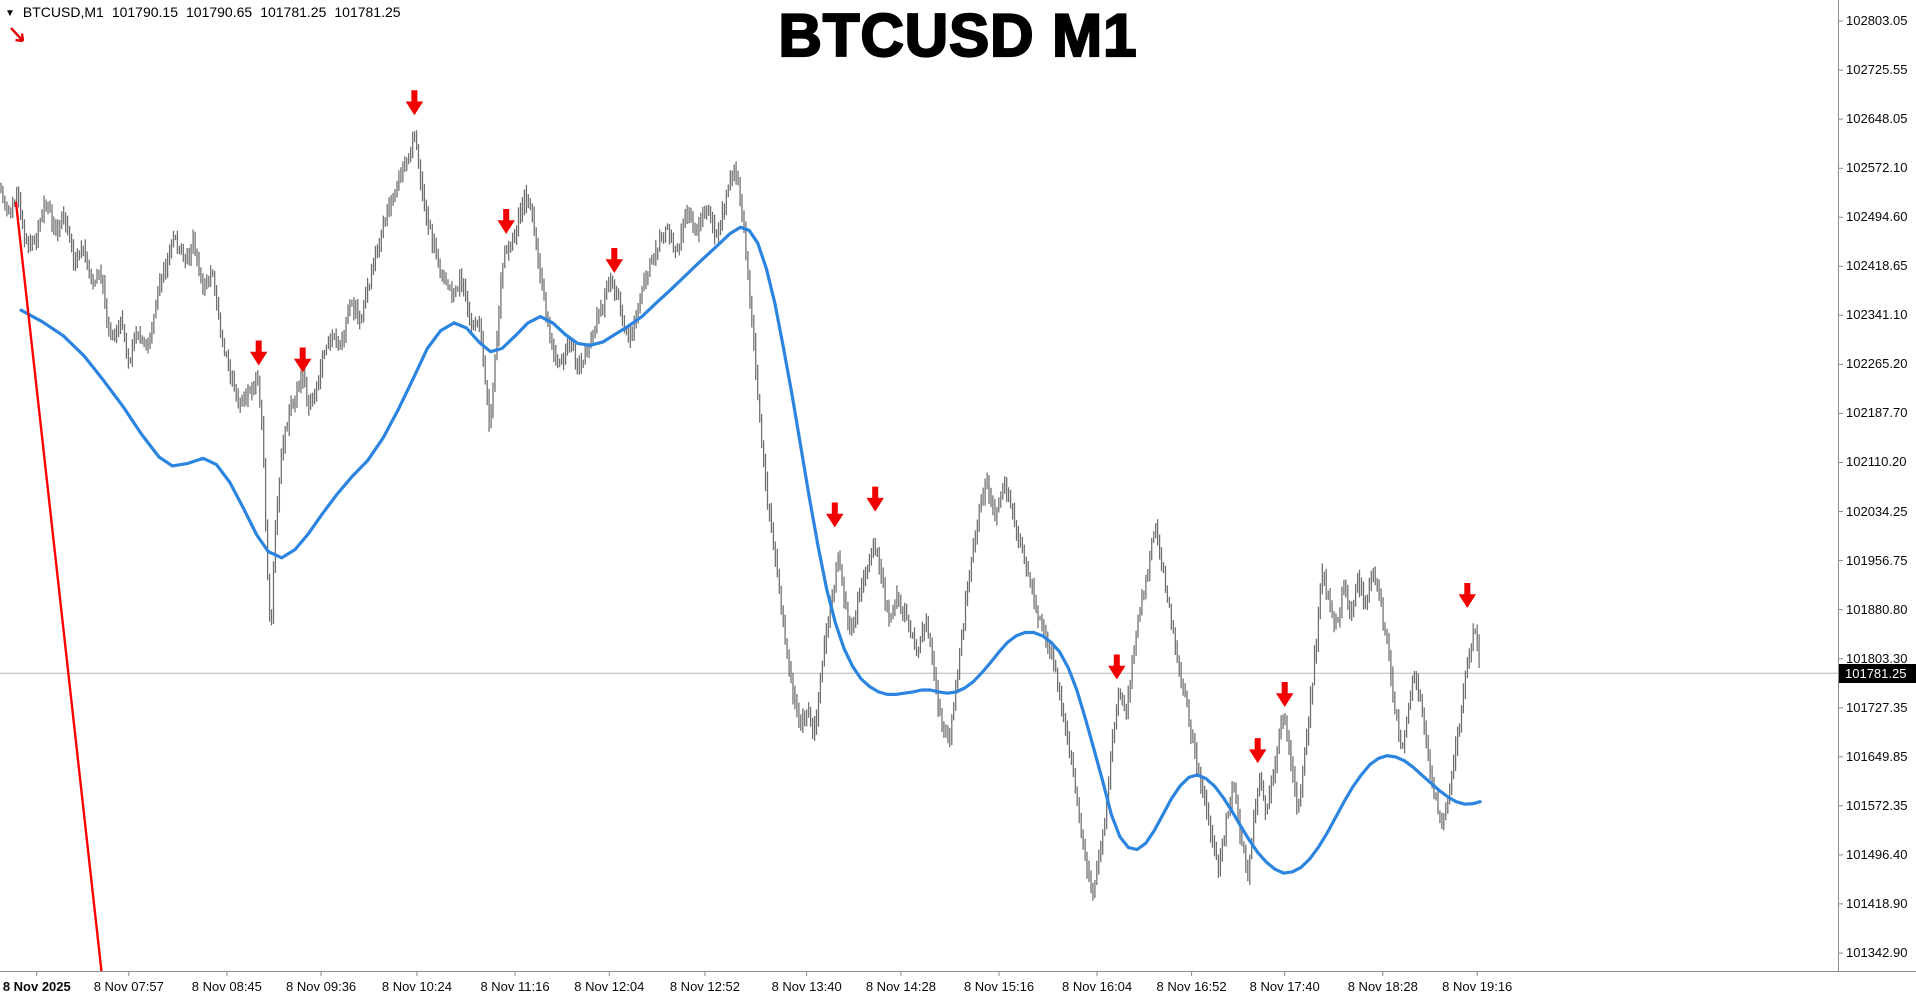 The width and height of the screenshot is (1916, 998). I want to click on quote-symbol-period: BTCUSD,M1, so click(63, 12).